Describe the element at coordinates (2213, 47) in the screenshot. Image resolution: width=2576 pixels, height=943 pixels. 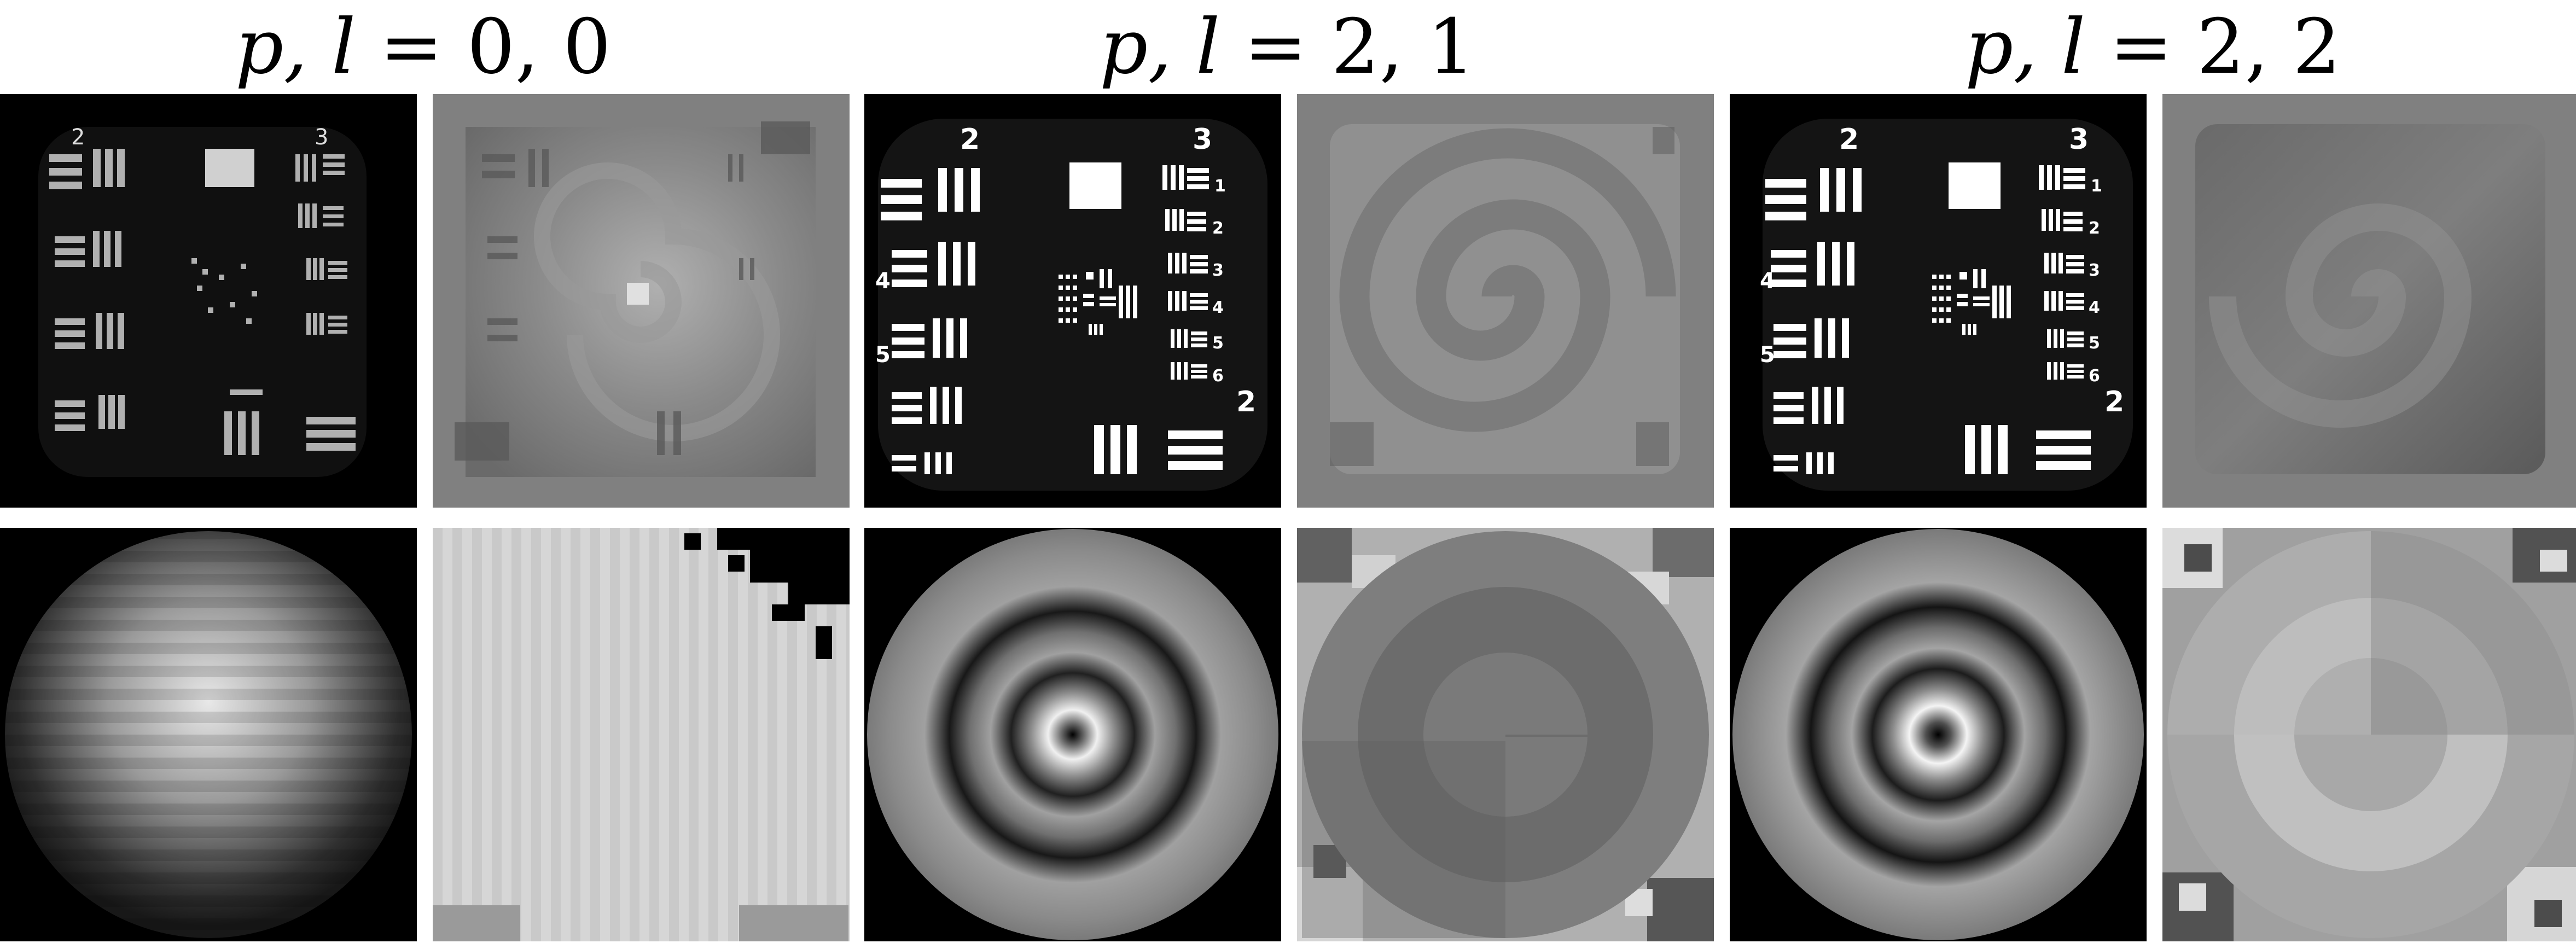
I see `column-title-2-values: = 2, 2` at that location.